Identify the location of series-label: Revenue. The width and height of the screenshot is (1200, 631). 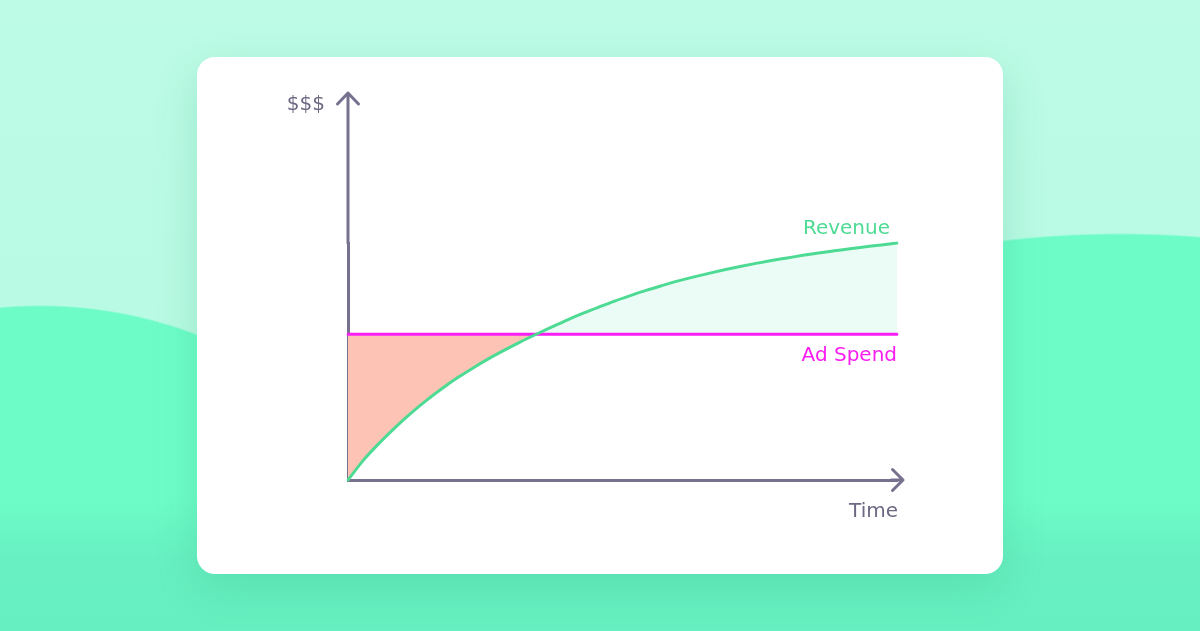
(846, 227).